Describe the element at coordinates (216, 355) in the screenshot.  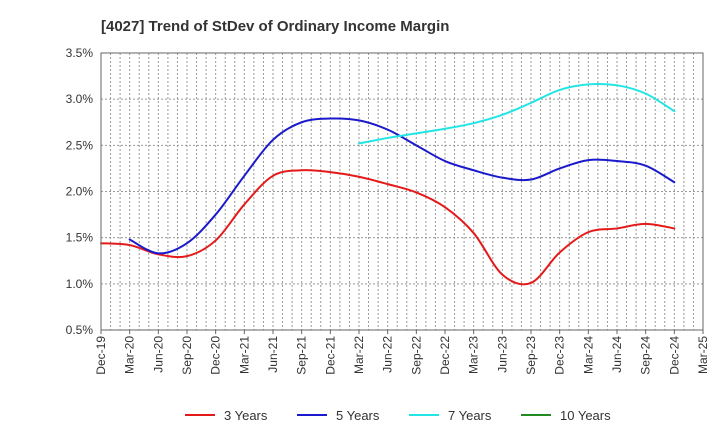
I see `x-tick-label: Dec-20` at that location.